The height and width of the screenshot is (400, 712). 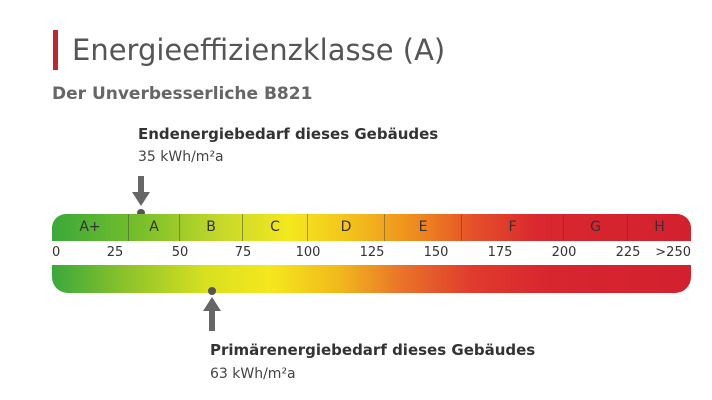 I want to click on tick-label: 100, so click(x=308, y=252).